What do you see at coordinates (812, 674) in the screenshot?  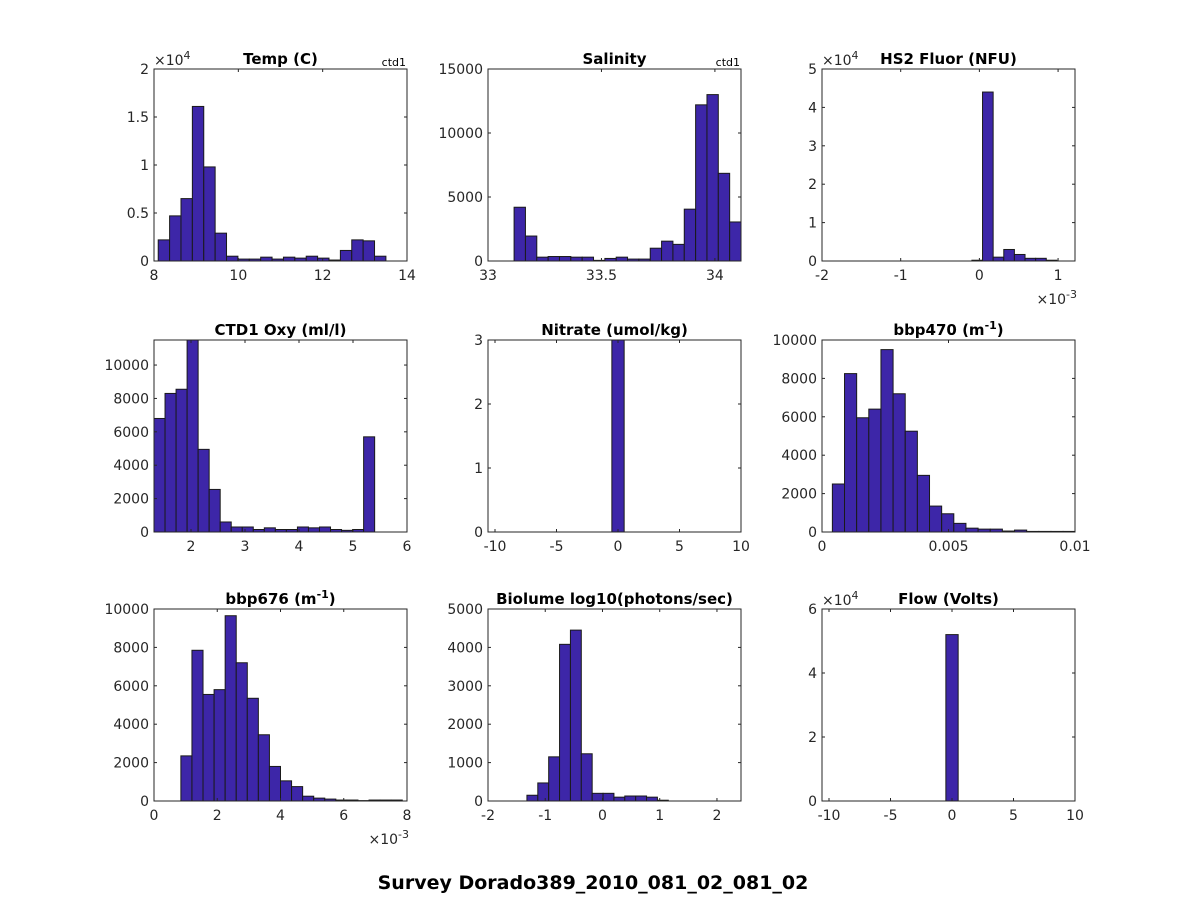 I see `y-tick-label: 4` at bounding box center [812, 674].